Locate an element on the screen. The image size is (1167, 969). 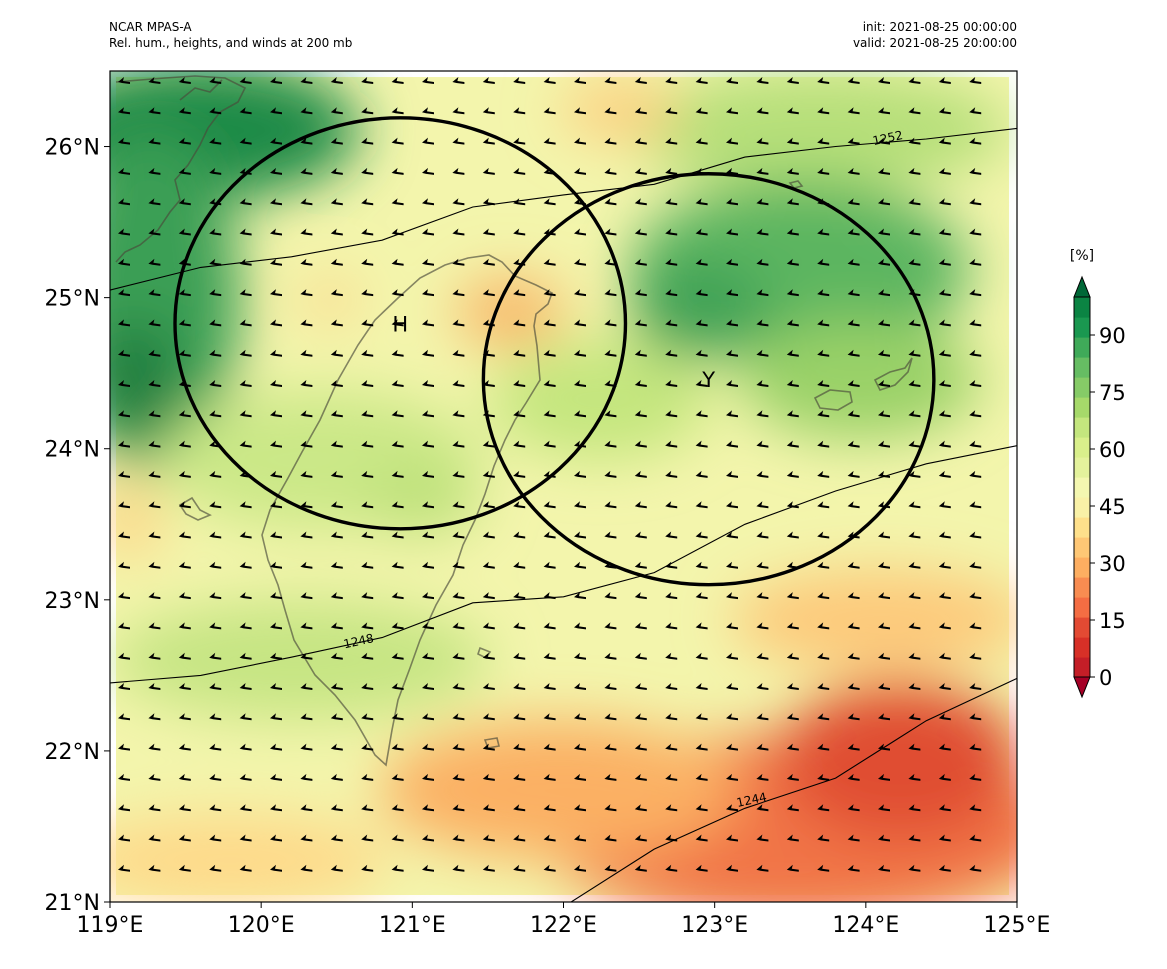
colorbar-tick-label: 90 is located at coordinates (1112, 336).